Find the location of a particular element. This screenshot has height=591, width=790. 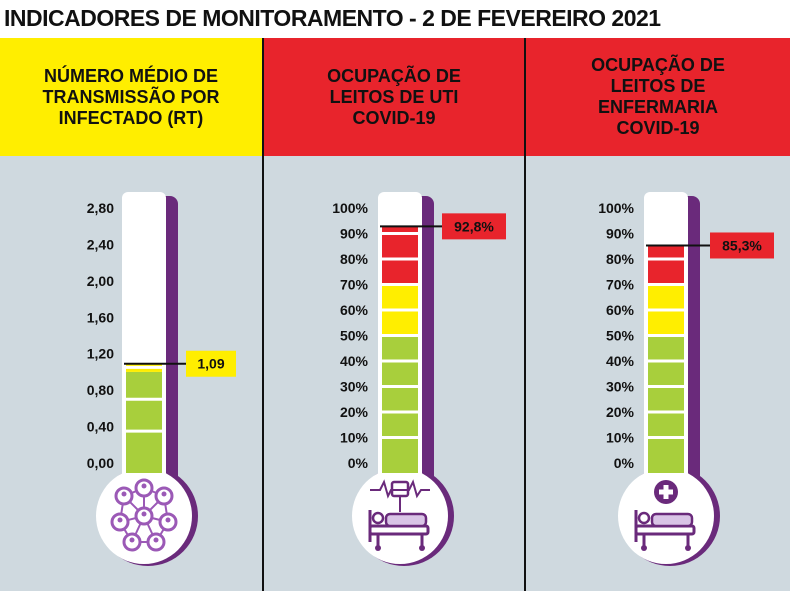

tick-label: 2,40 is located at coordinates (100, 244).